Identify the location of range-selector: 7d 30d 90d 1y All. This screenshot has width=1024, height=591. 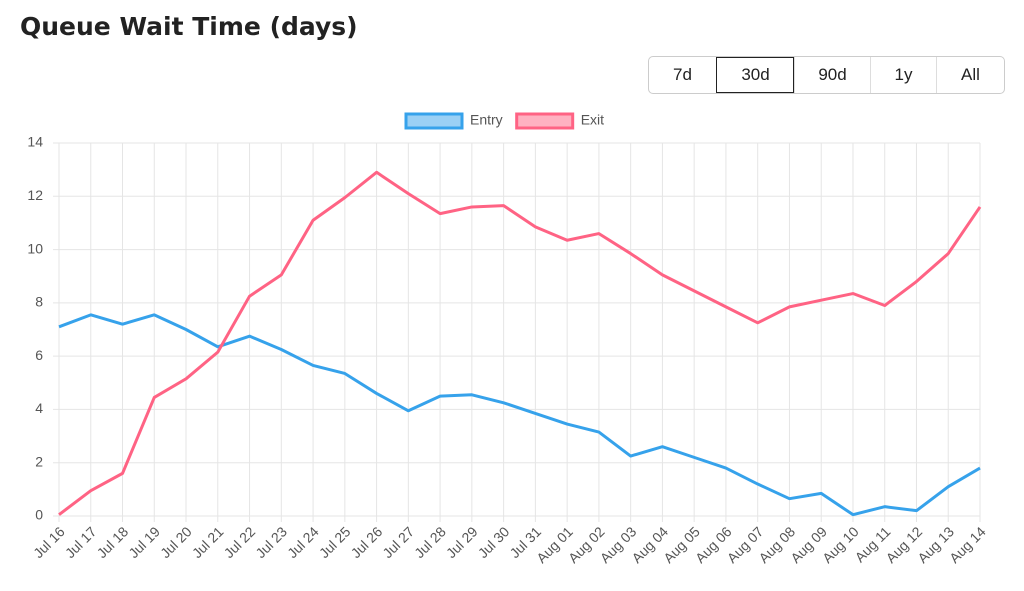
(826, 75).